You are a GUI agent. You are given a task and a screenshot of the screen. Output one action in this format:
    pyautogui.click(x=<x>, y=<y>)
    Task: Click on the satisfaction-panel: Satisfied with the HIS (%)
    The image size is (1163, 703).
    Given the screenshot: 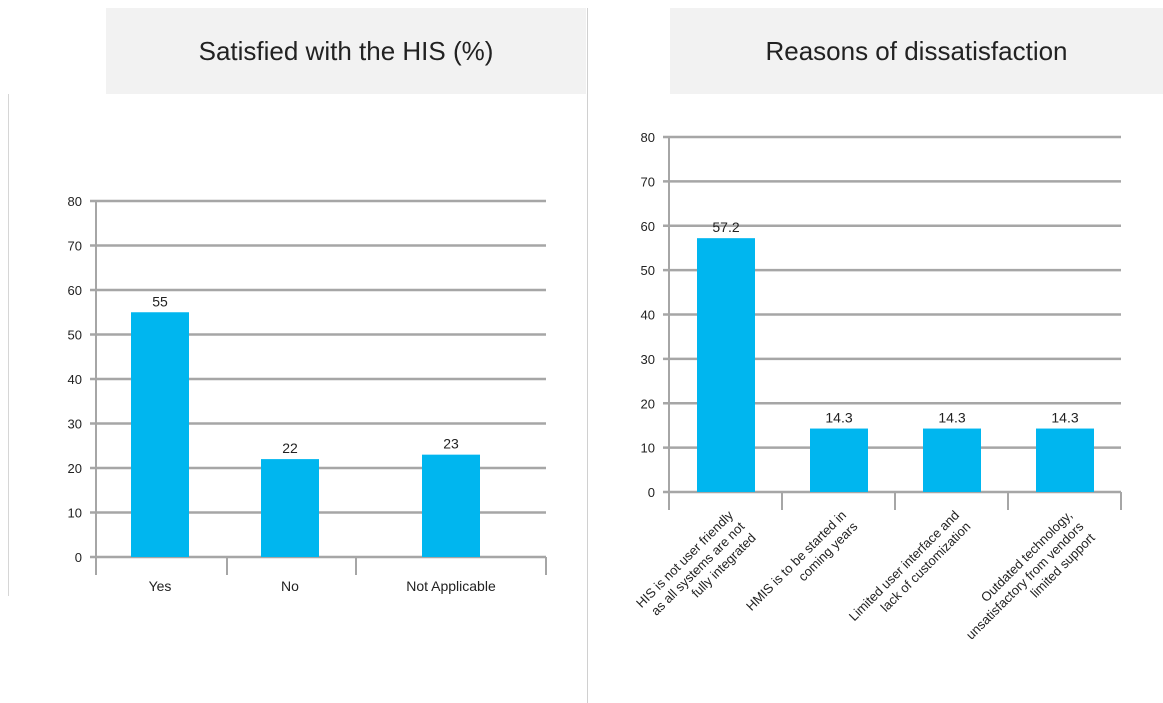 What is the action you would take?
    pyautogui.click(x=346, y=51)
    